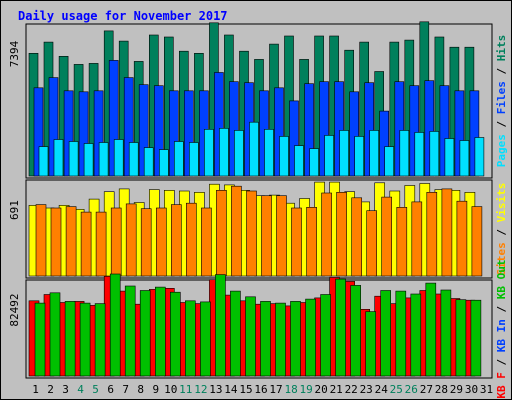 The image size is (512, 400). I want to click on legend: Pages / Files / Hits, so click(501, 101).